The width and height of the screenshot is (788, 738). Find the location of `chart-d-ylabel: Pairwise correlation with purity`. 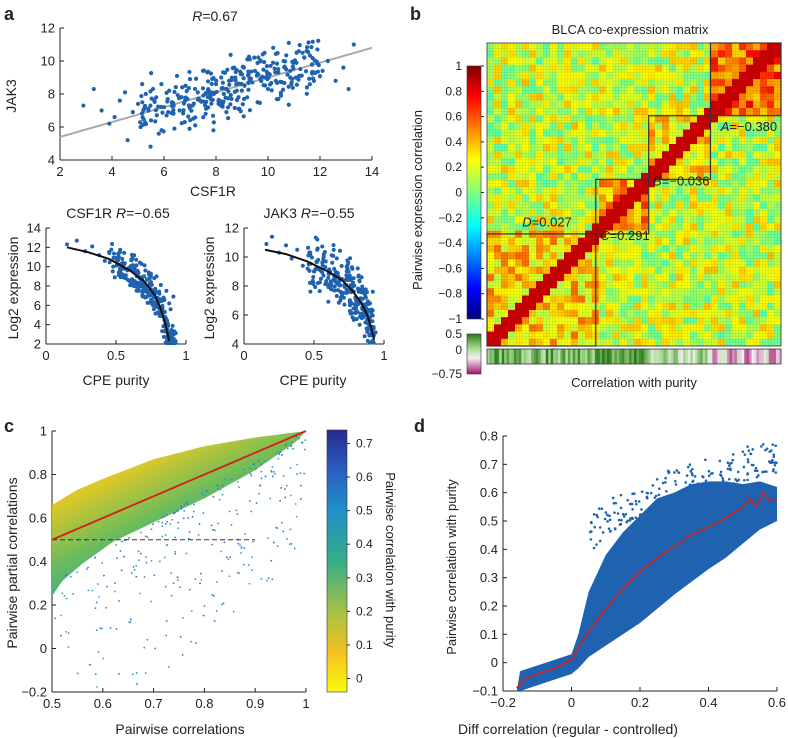

chart-d-ylabel: Pairwise correlation with purity is located at coordinates (451, 567).